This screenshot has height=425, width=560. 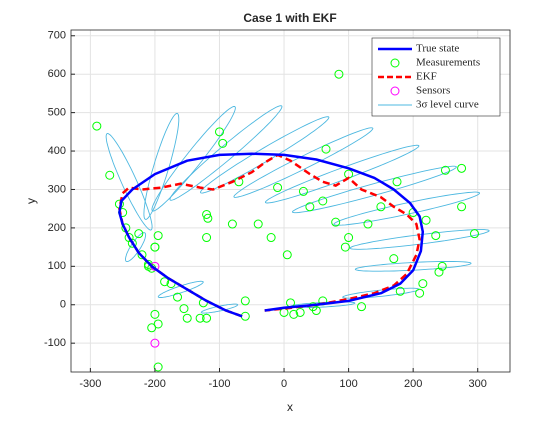 What do you see at coordinates (433, 91) in the screenshot?
I see `legend-label: Sensors` at bounding box center [433, 91].